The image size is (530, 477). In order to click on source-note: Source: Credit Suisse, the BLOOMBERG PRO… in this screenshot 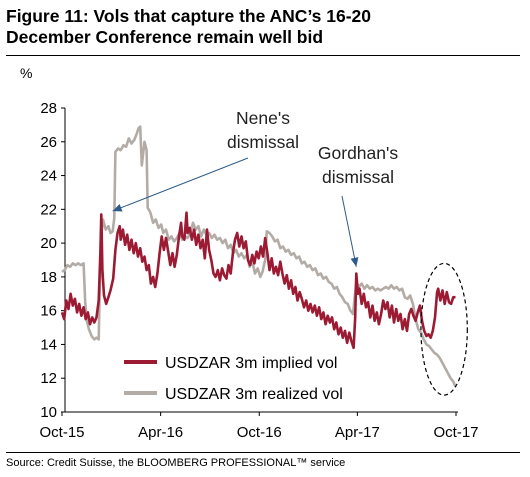, I will do `click(176, 463)`.